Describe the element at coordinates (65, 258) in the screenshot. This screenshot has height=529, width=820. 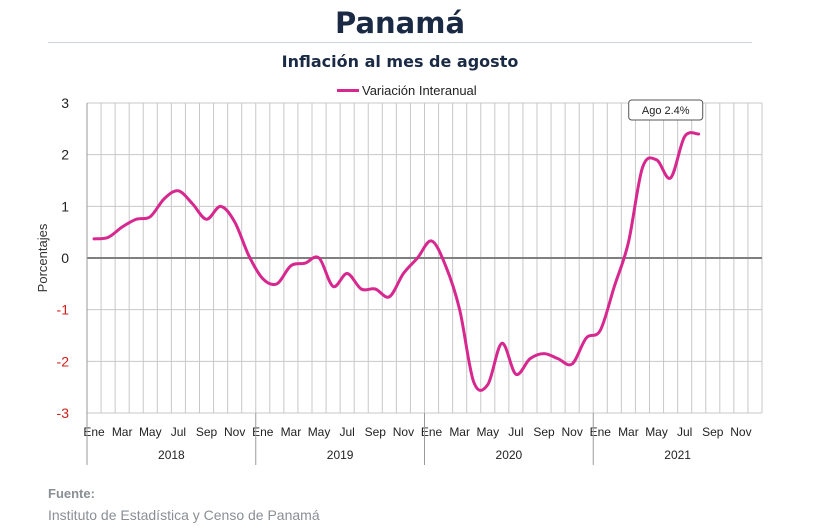
I see `y-tick-label: 0` at that location.